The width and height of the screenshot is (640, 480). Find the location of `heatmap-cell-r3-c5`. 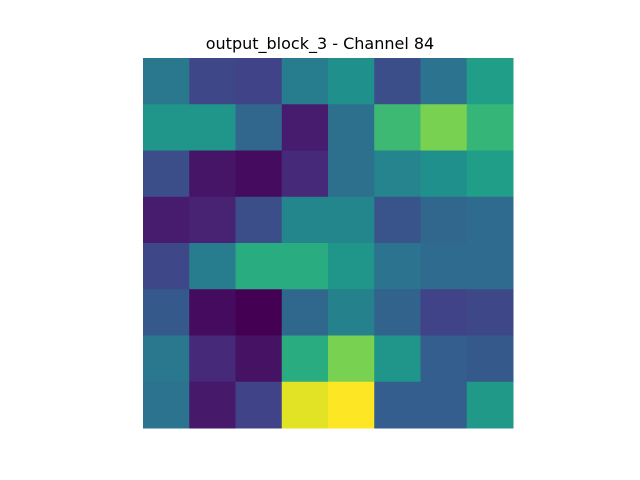

heatmap-cell-r3-c5 is located at coordinates (397, 220).